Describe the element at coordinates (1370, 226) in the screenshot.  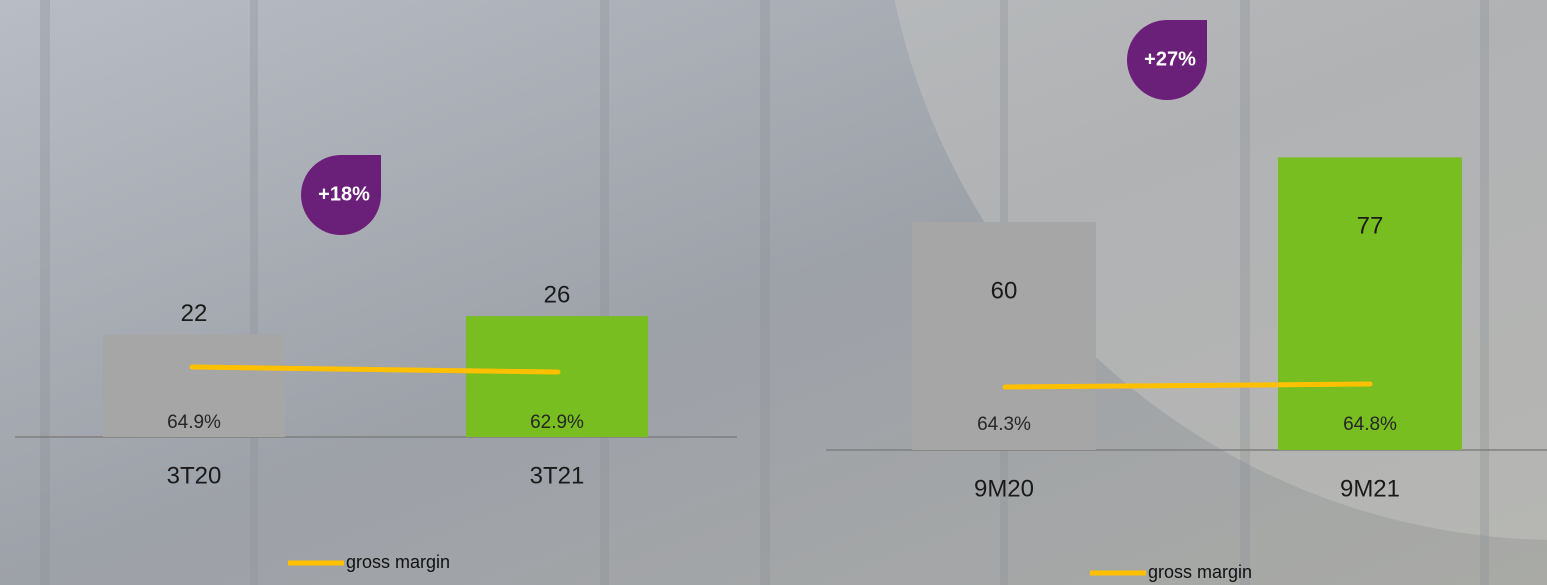
I see `value-label: 77` at that location.